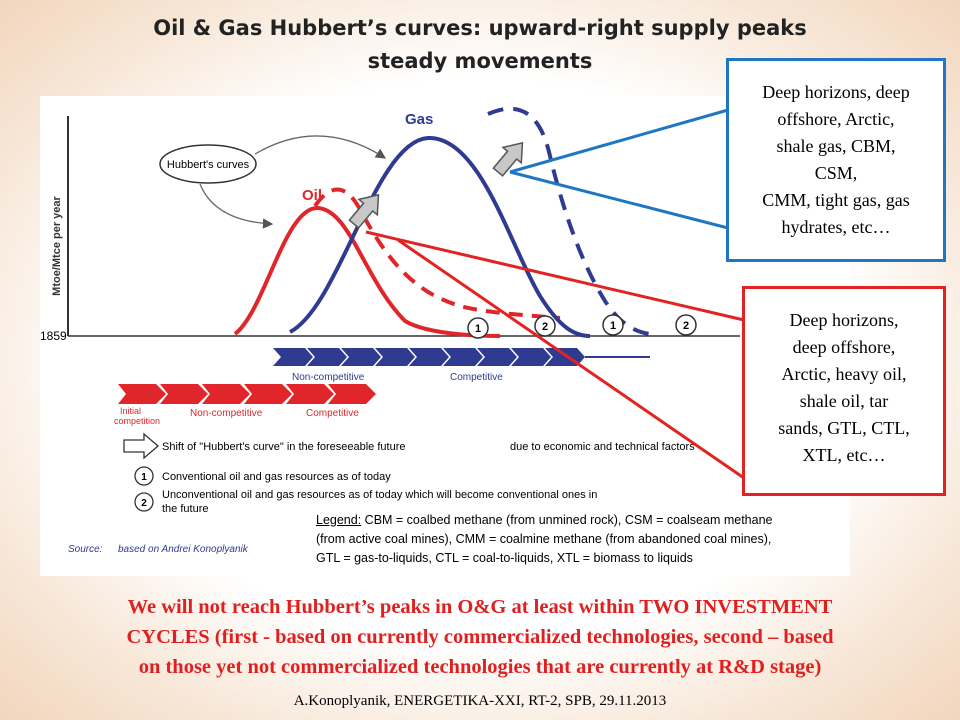 This screenshot has height=720, width=960. I want to click on oil-label: Oil, so click(312, 195).